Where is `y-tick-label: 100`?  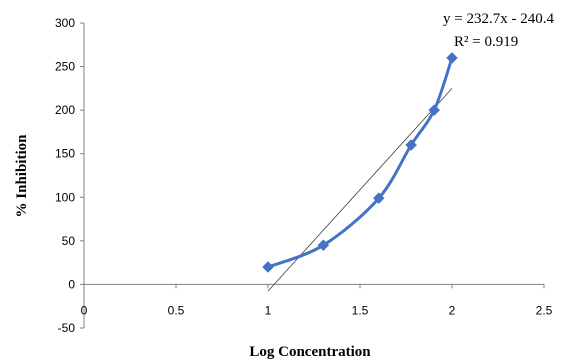
y-tick-label: 100 is located at coordinates (65, 197).